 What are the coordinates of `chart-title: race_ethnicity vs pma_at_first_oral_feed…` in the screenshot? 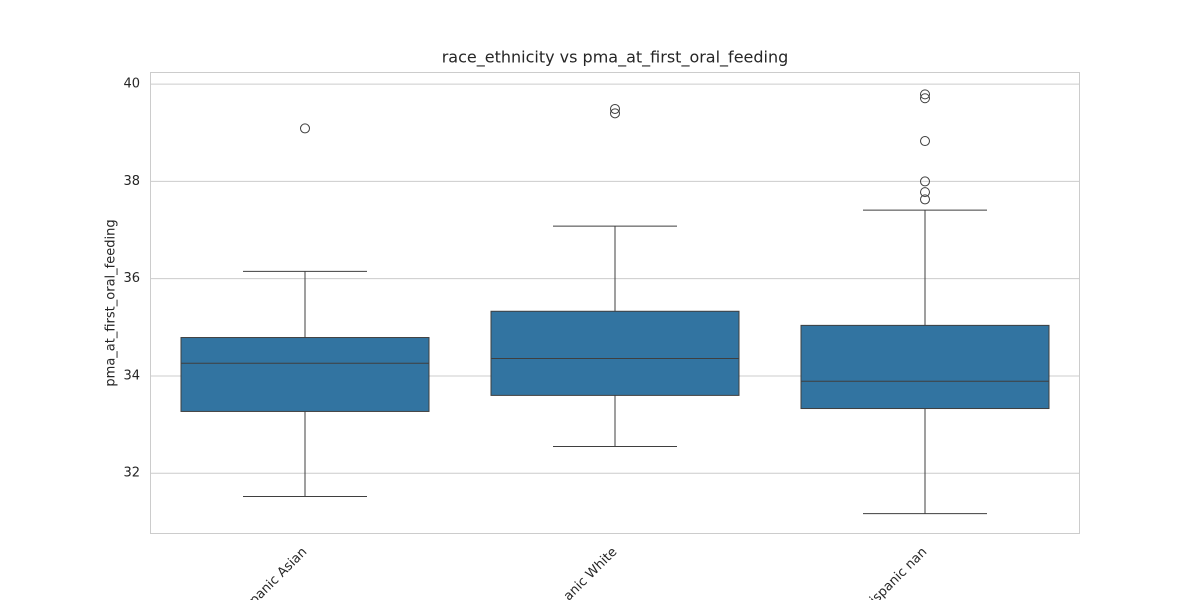 It's located at (615, 58).